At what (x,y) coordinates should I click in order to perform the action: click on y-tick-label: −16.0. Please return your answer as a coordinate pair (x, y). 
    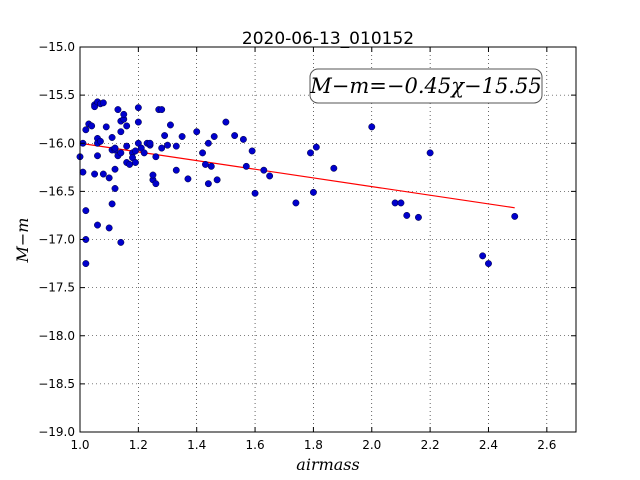
    Looking at the image, I should click on (56, 143).